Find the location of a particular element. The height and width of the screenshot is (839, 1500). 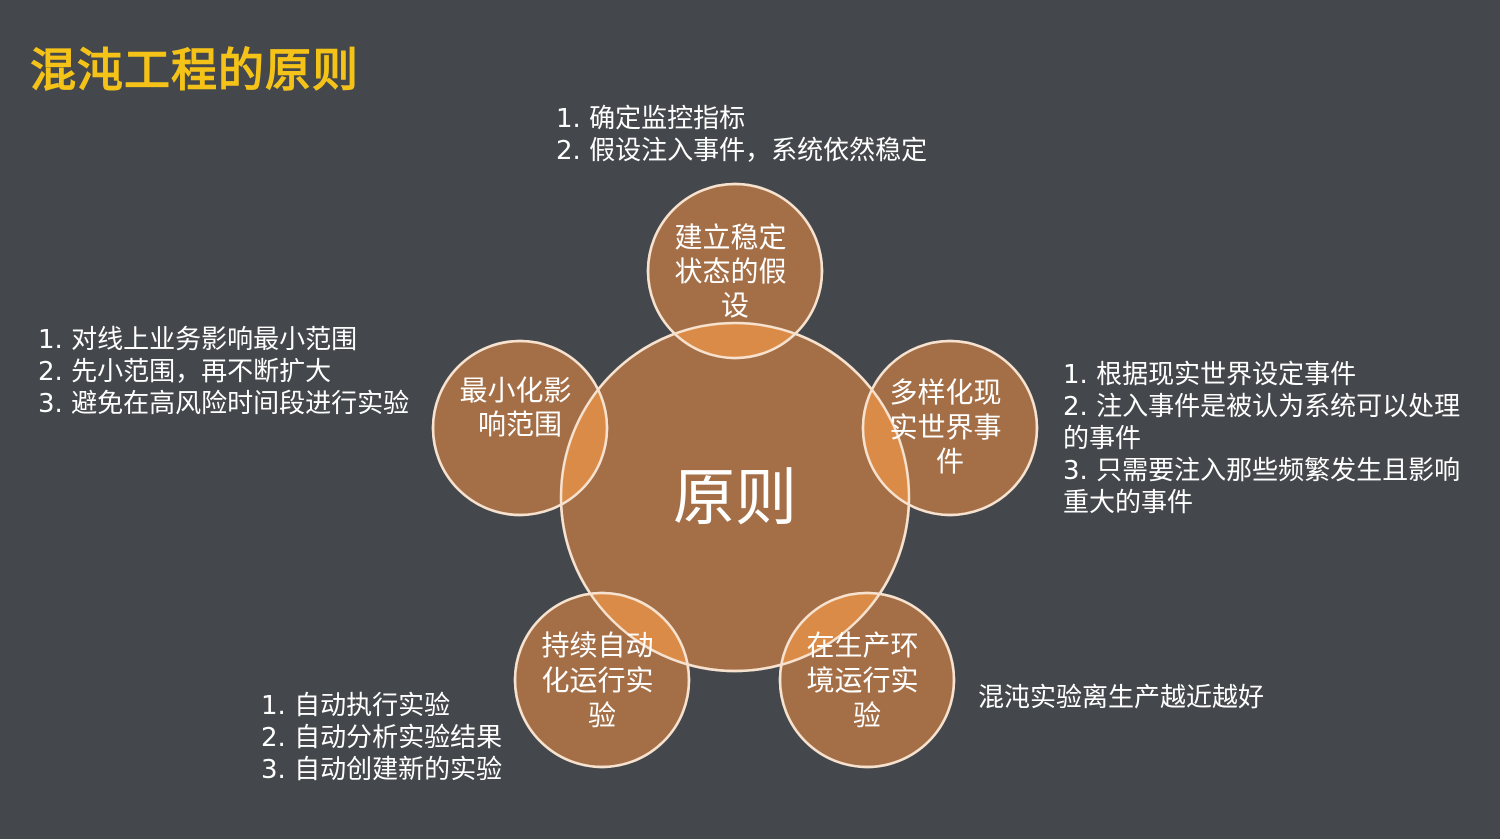

note-item: 2. 先小范围，再不断扩大 is located at coordinates (185, 372).